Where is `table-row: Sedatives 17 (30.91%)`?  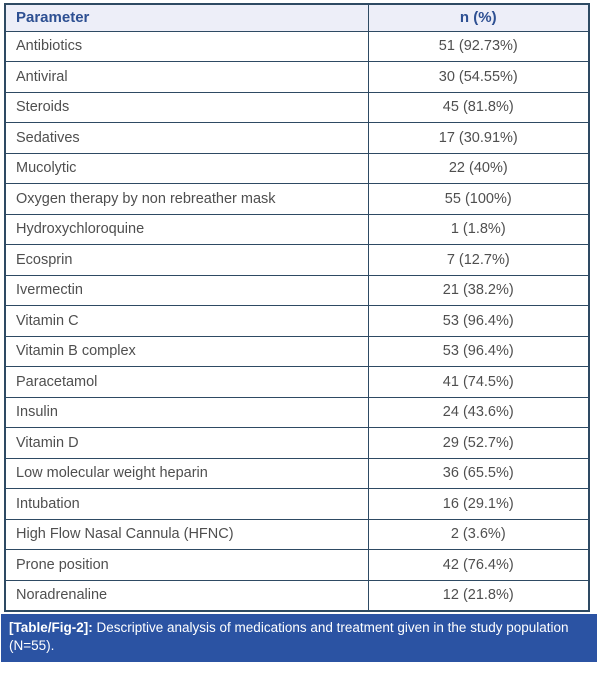
table-row: Sedatives 17 (30.91%) is located at coordinates (297, 138).